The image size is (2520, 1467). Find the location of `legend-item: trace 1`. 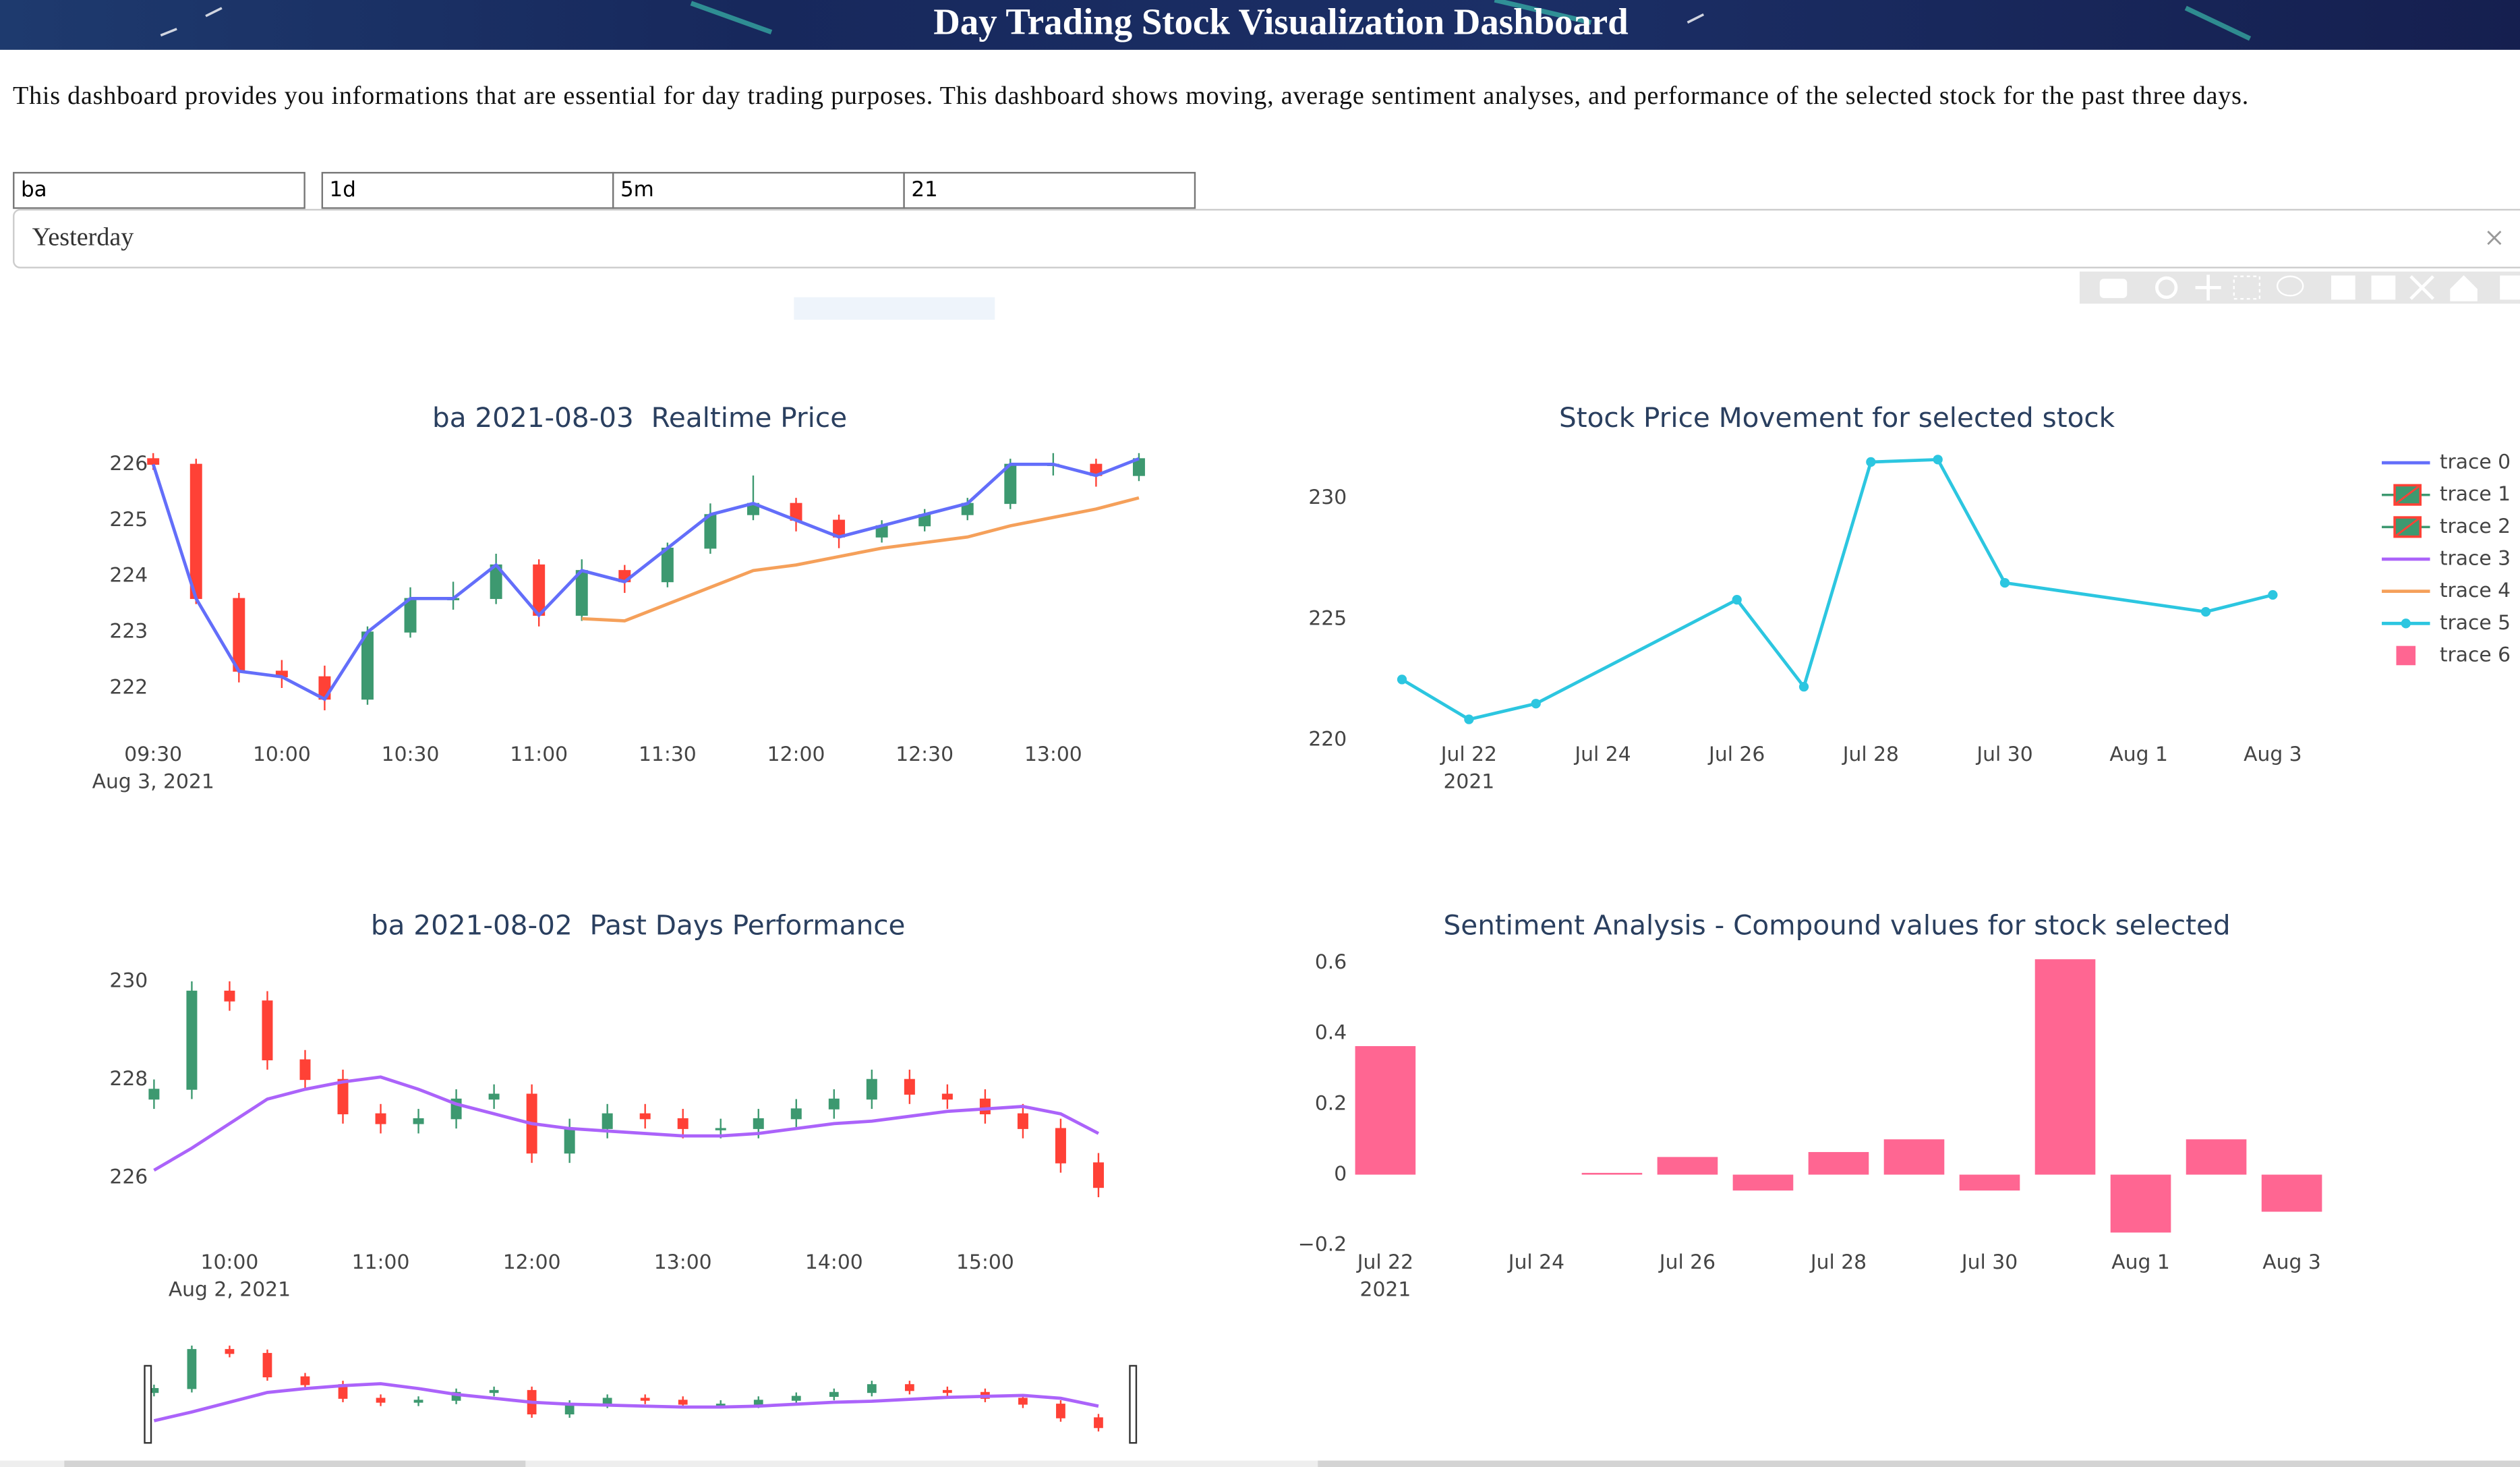

legend-item: trace 1 is located at coordinates (2446, 494).